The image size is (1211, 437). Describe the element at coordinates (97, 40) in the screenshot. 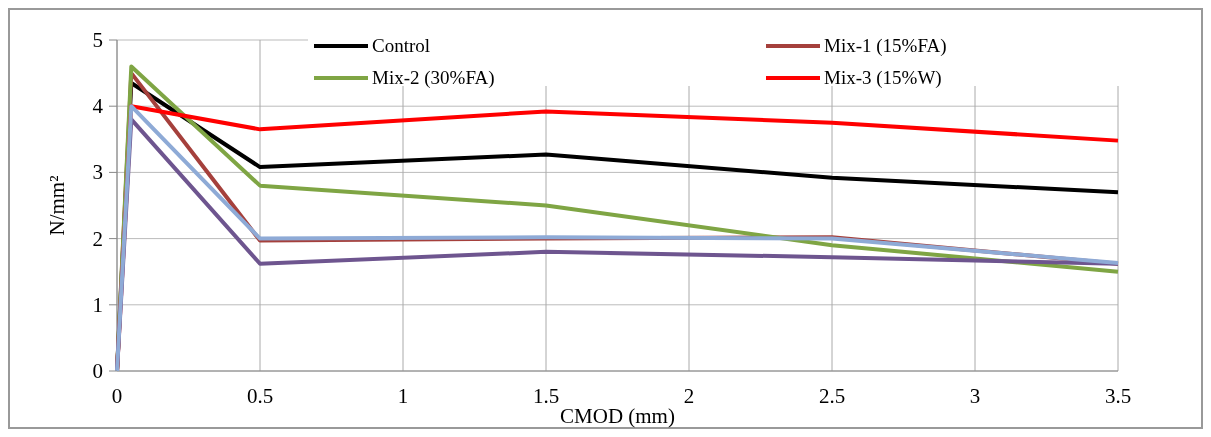

I see `y-tick-label: 5` at that location.